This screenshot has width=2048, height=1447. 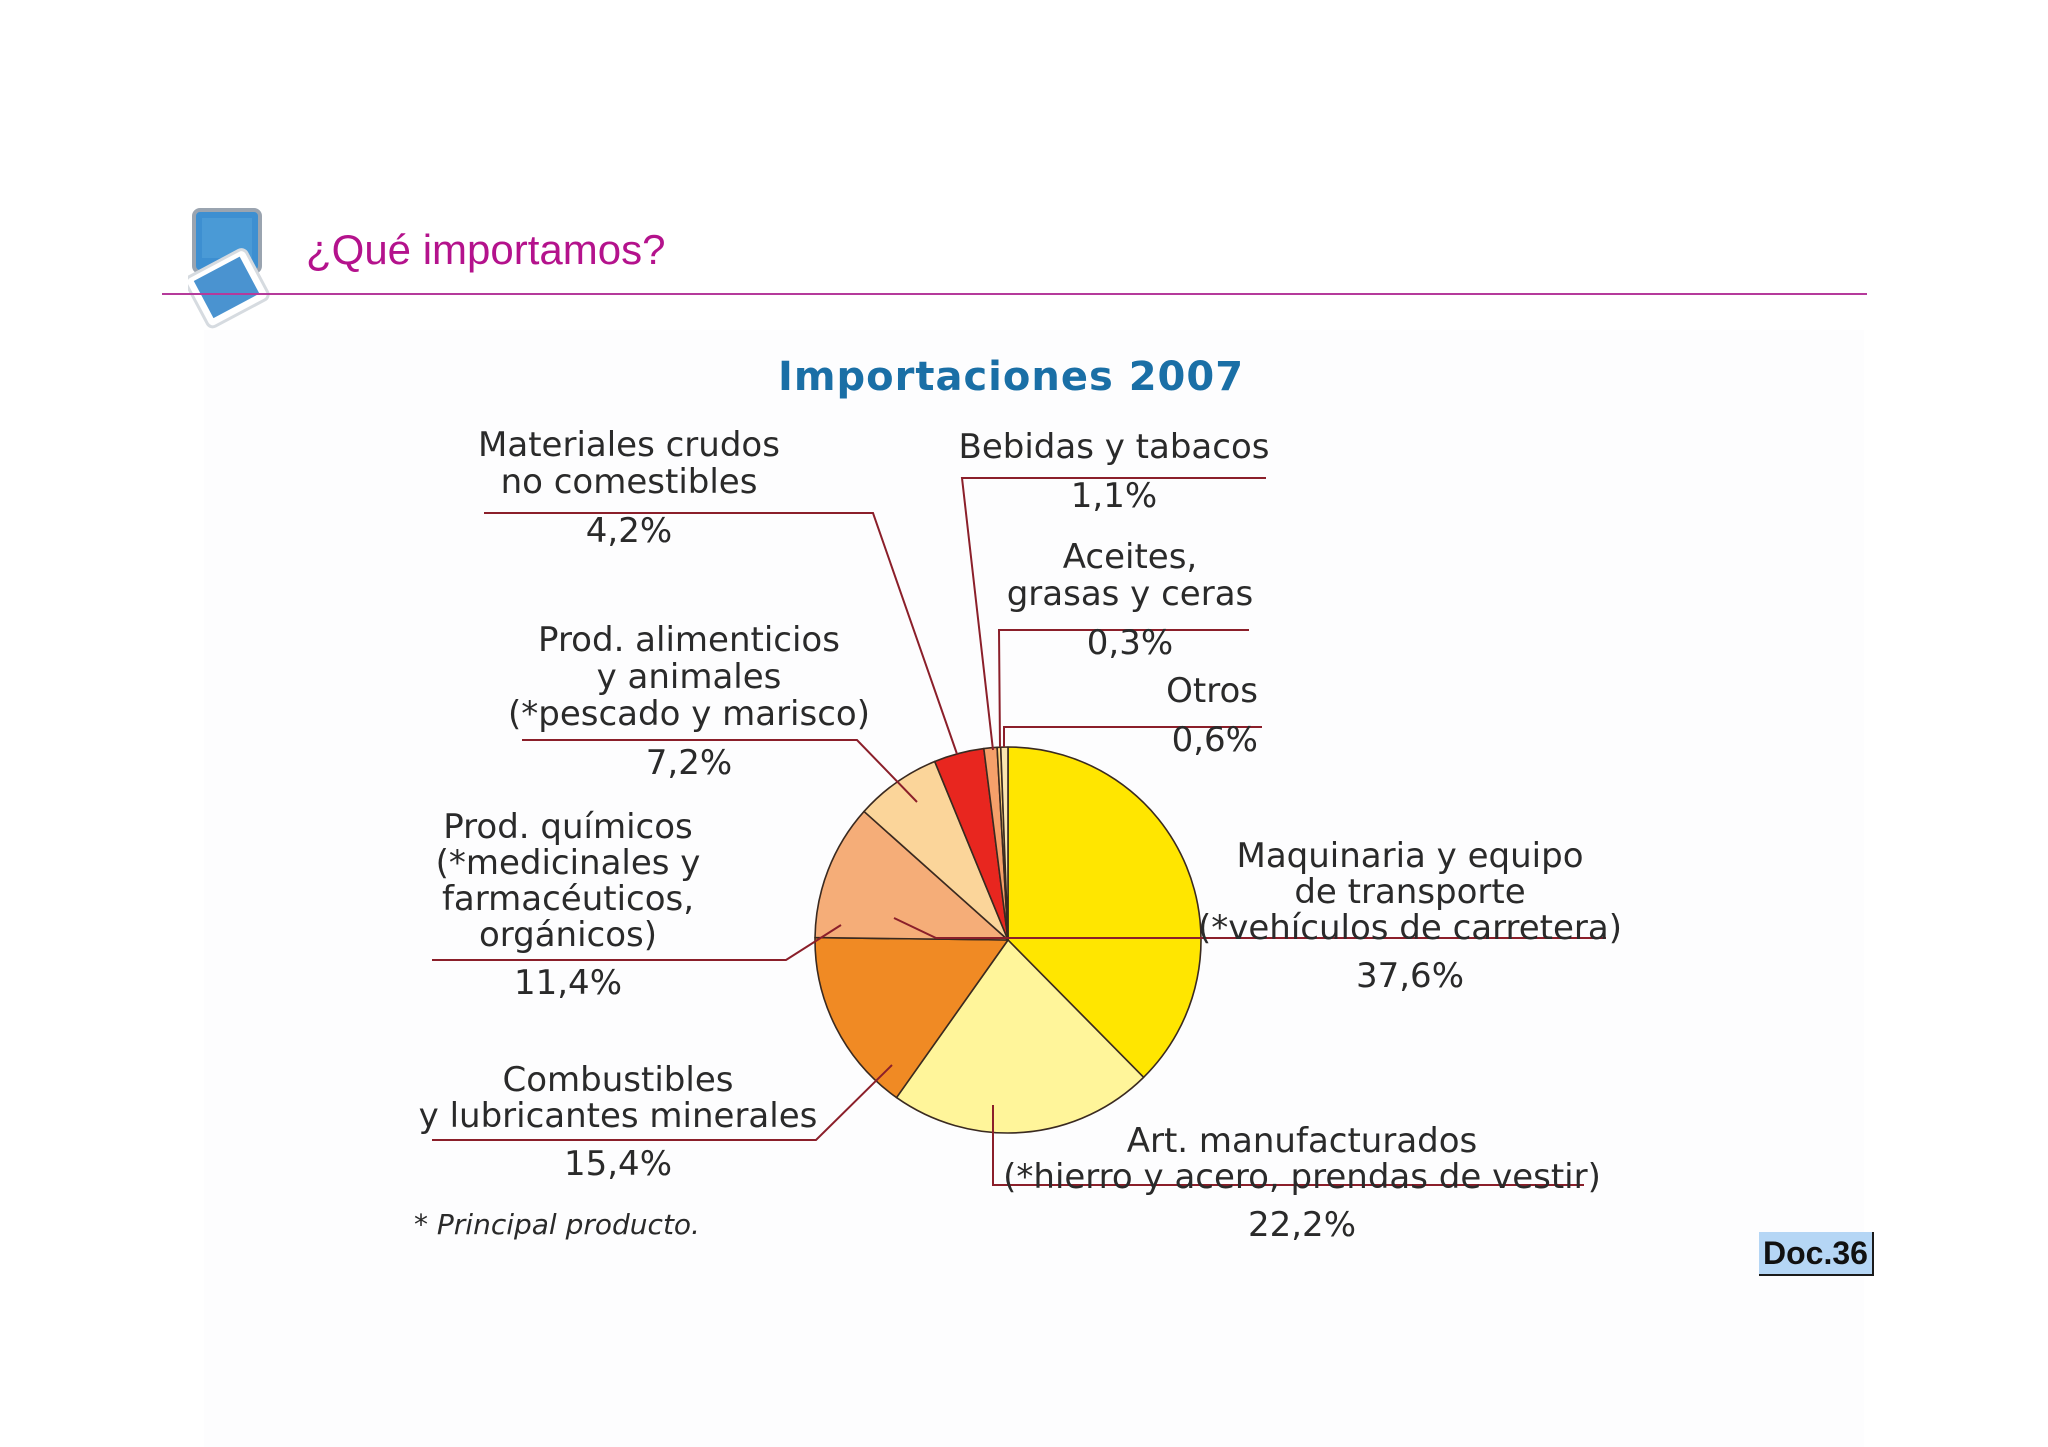 What do you see at coordinates (1215, 740) in the screenshot?
I see `slice-value-label: 0,6%` at bounding box center [1215, 740].